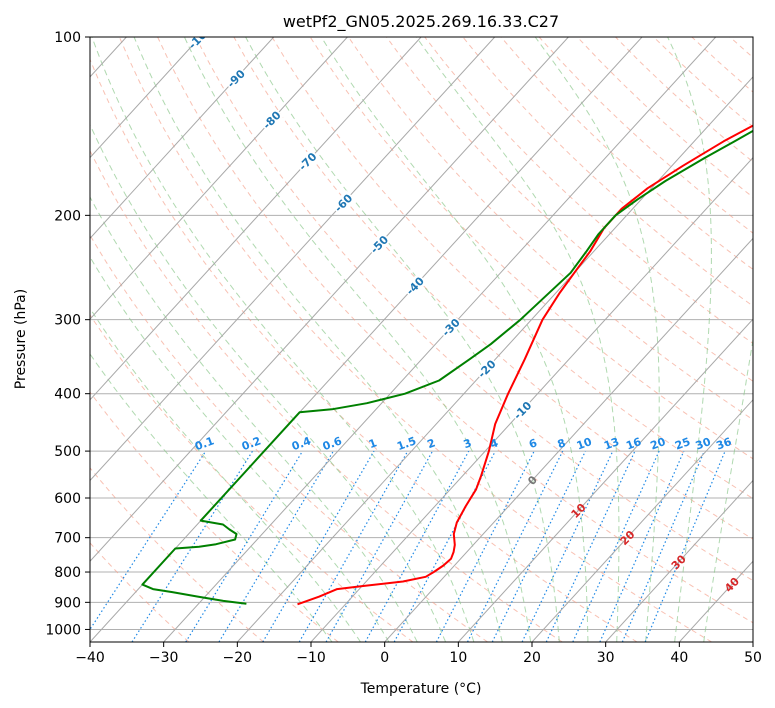 This screenshot has width=775, height=708. I want to click on y-tick-label: 900, so click(67, 603).